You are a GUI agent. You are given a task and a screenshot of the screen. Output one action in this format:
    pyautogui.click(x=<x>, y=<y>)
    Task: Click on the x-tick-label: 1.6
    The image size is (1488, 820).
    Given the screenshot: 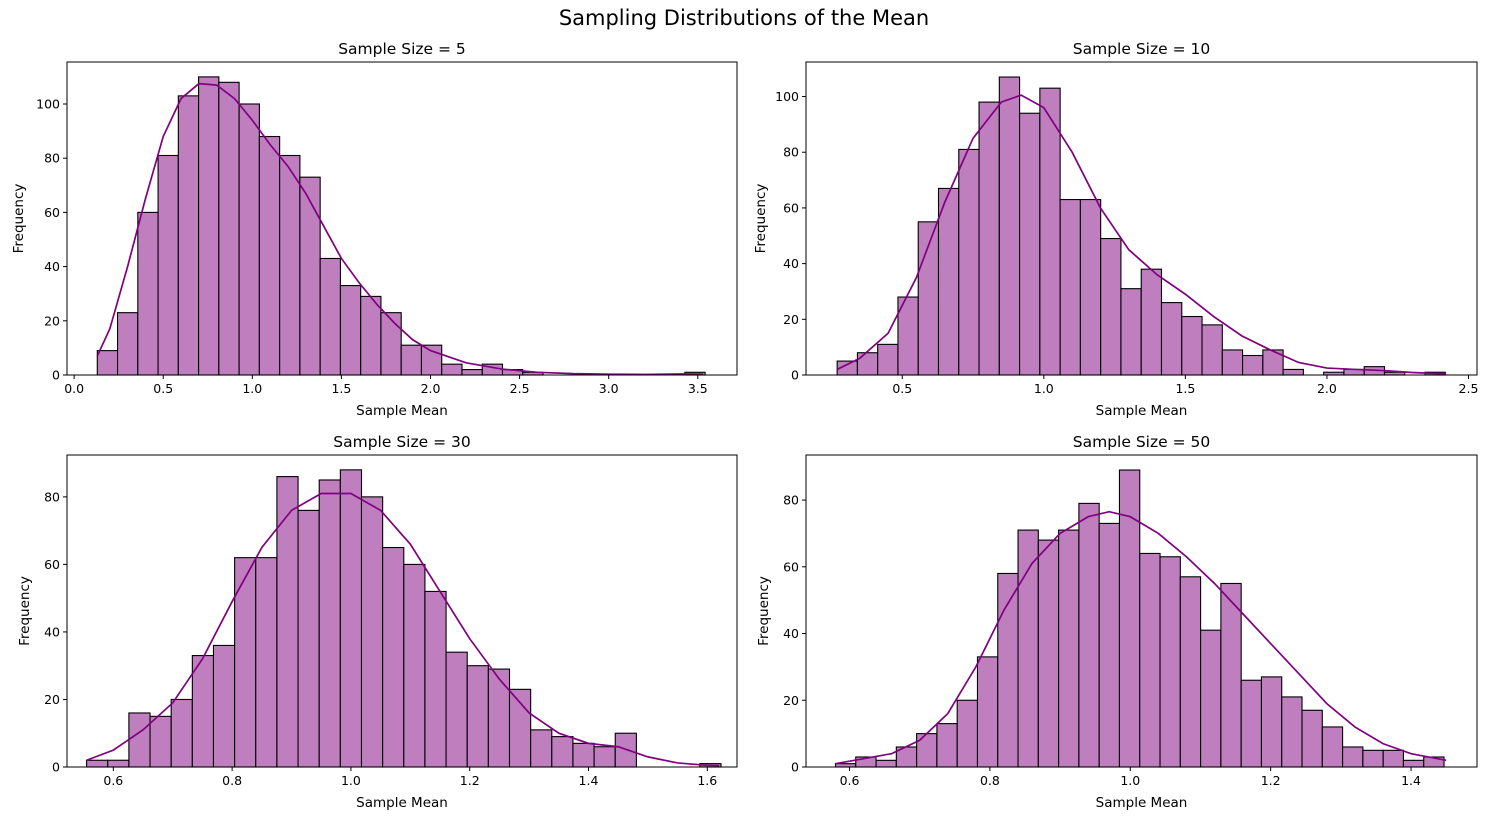 What is the action you would take?
    pyautogui.click(x=707, y=780)
    